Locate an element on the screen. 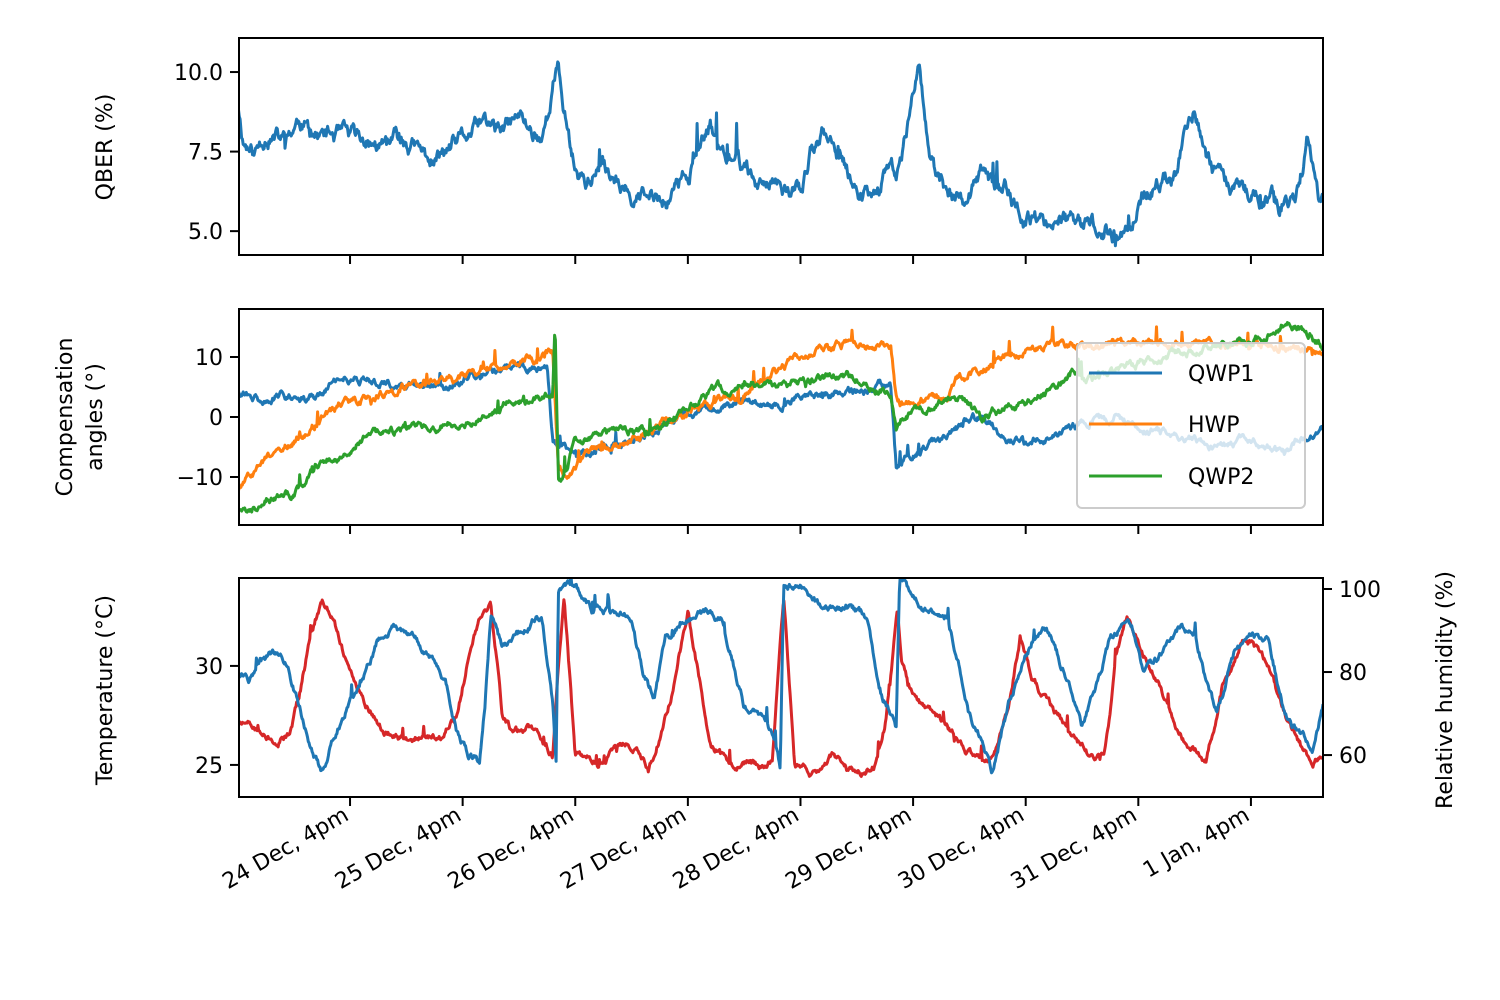 The image size is (1500, 1000). humidity-y-ticks: 60 80 100 is located at coordinates (1352, 673).